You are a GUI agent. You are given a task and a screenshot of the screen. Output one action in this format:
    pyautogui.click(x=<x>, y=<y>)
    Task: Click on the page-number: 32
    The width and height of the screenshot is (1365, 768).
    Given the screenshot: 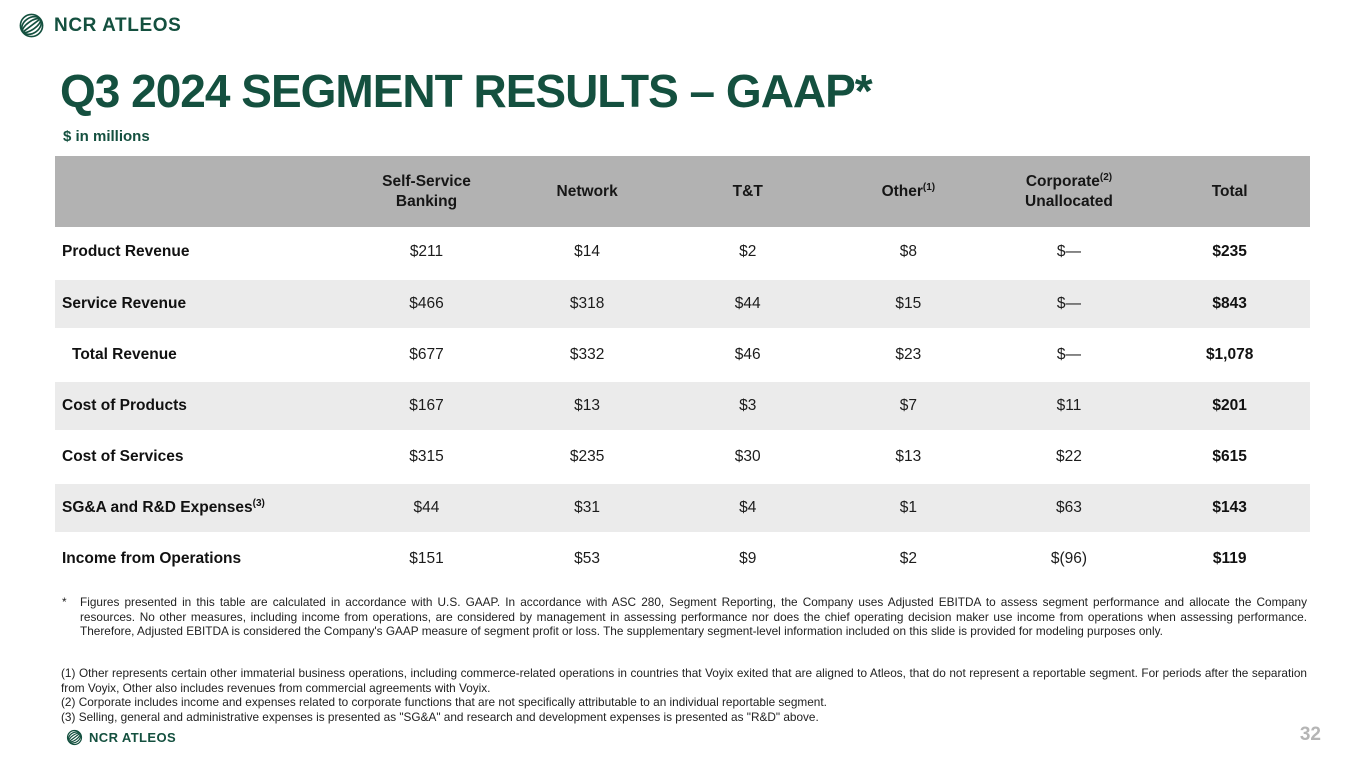 What is the action you would take?
    pyautogui.click(x=1310, y=734)
    